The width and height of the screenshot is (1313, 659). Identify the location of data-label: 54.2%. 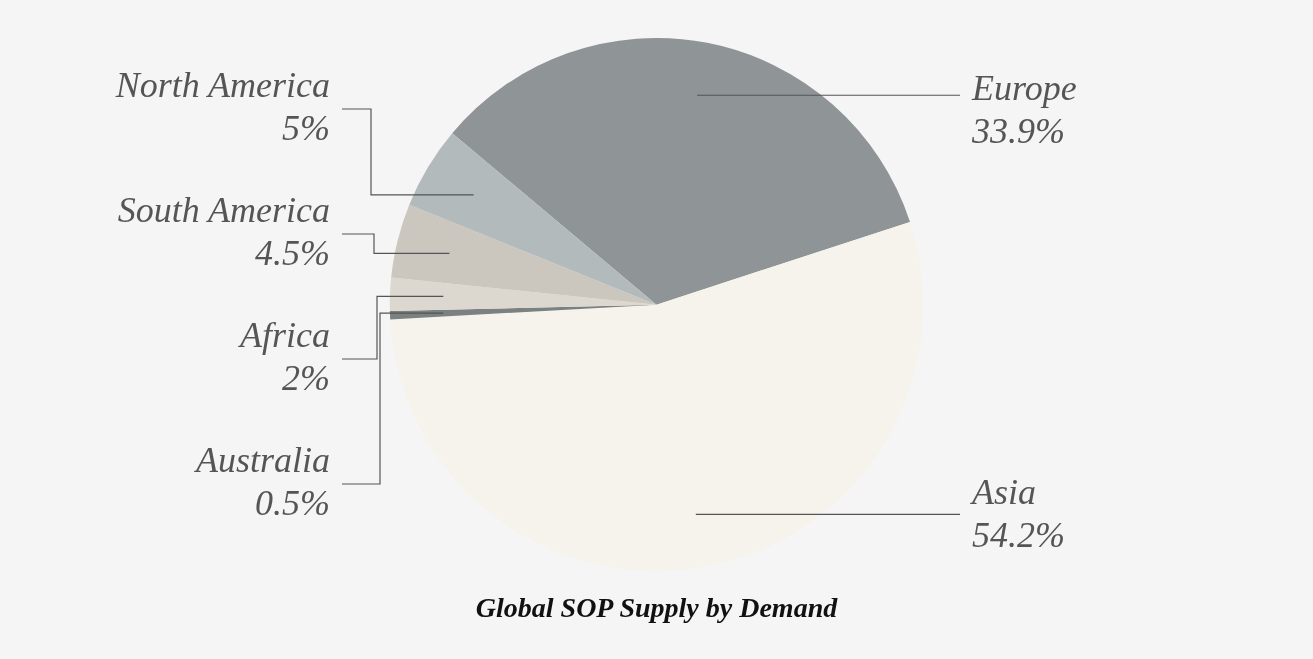
(1018, 535).